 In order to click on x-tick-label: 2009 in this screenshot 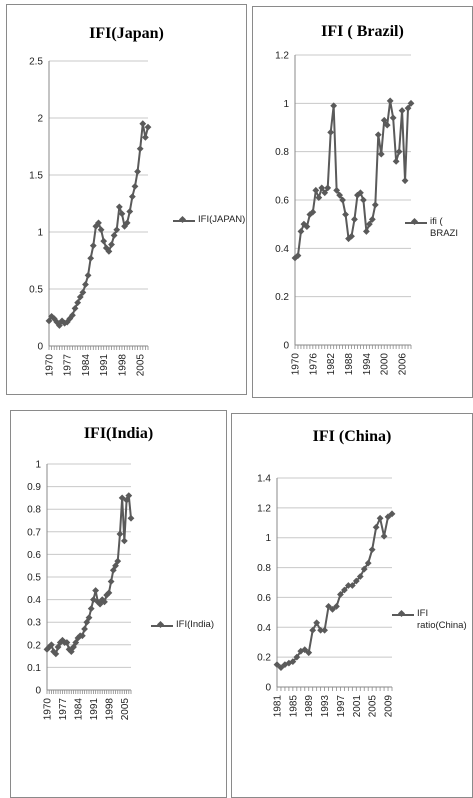, I will do `click(389, 706)`.